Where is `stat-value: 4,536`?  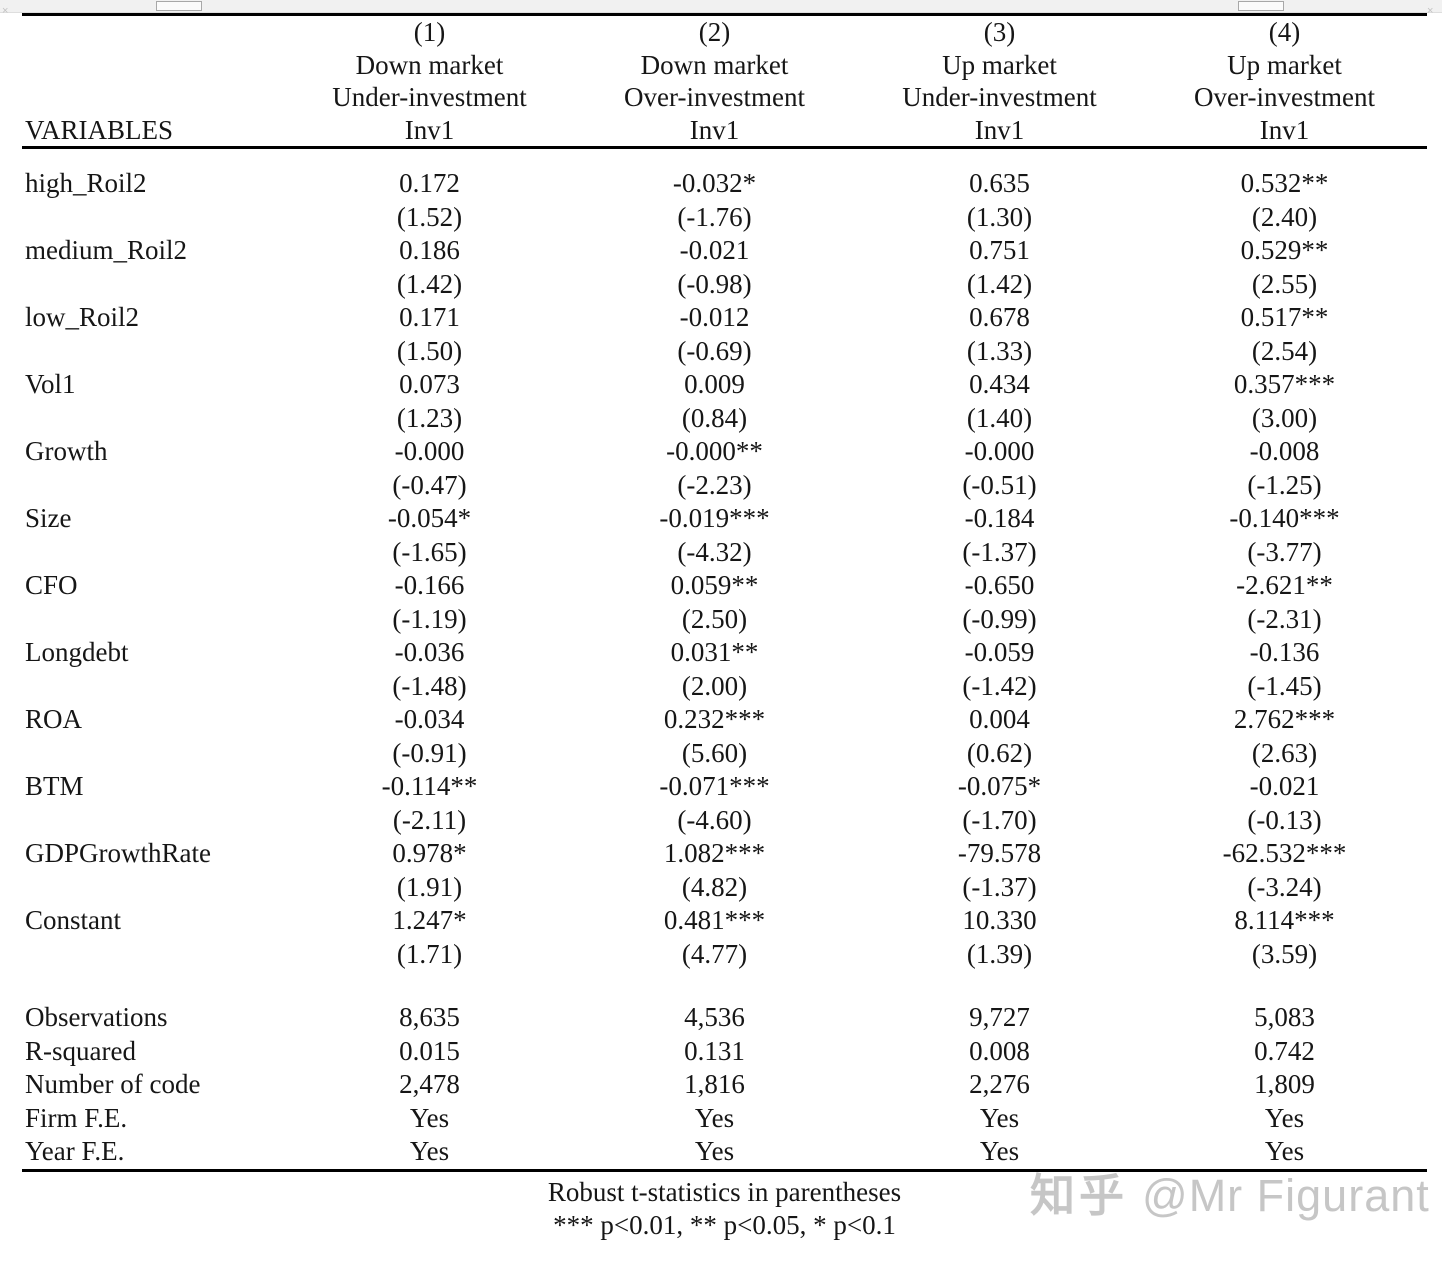 stat-value: 4,536 is located at coordinates (714, 1017).